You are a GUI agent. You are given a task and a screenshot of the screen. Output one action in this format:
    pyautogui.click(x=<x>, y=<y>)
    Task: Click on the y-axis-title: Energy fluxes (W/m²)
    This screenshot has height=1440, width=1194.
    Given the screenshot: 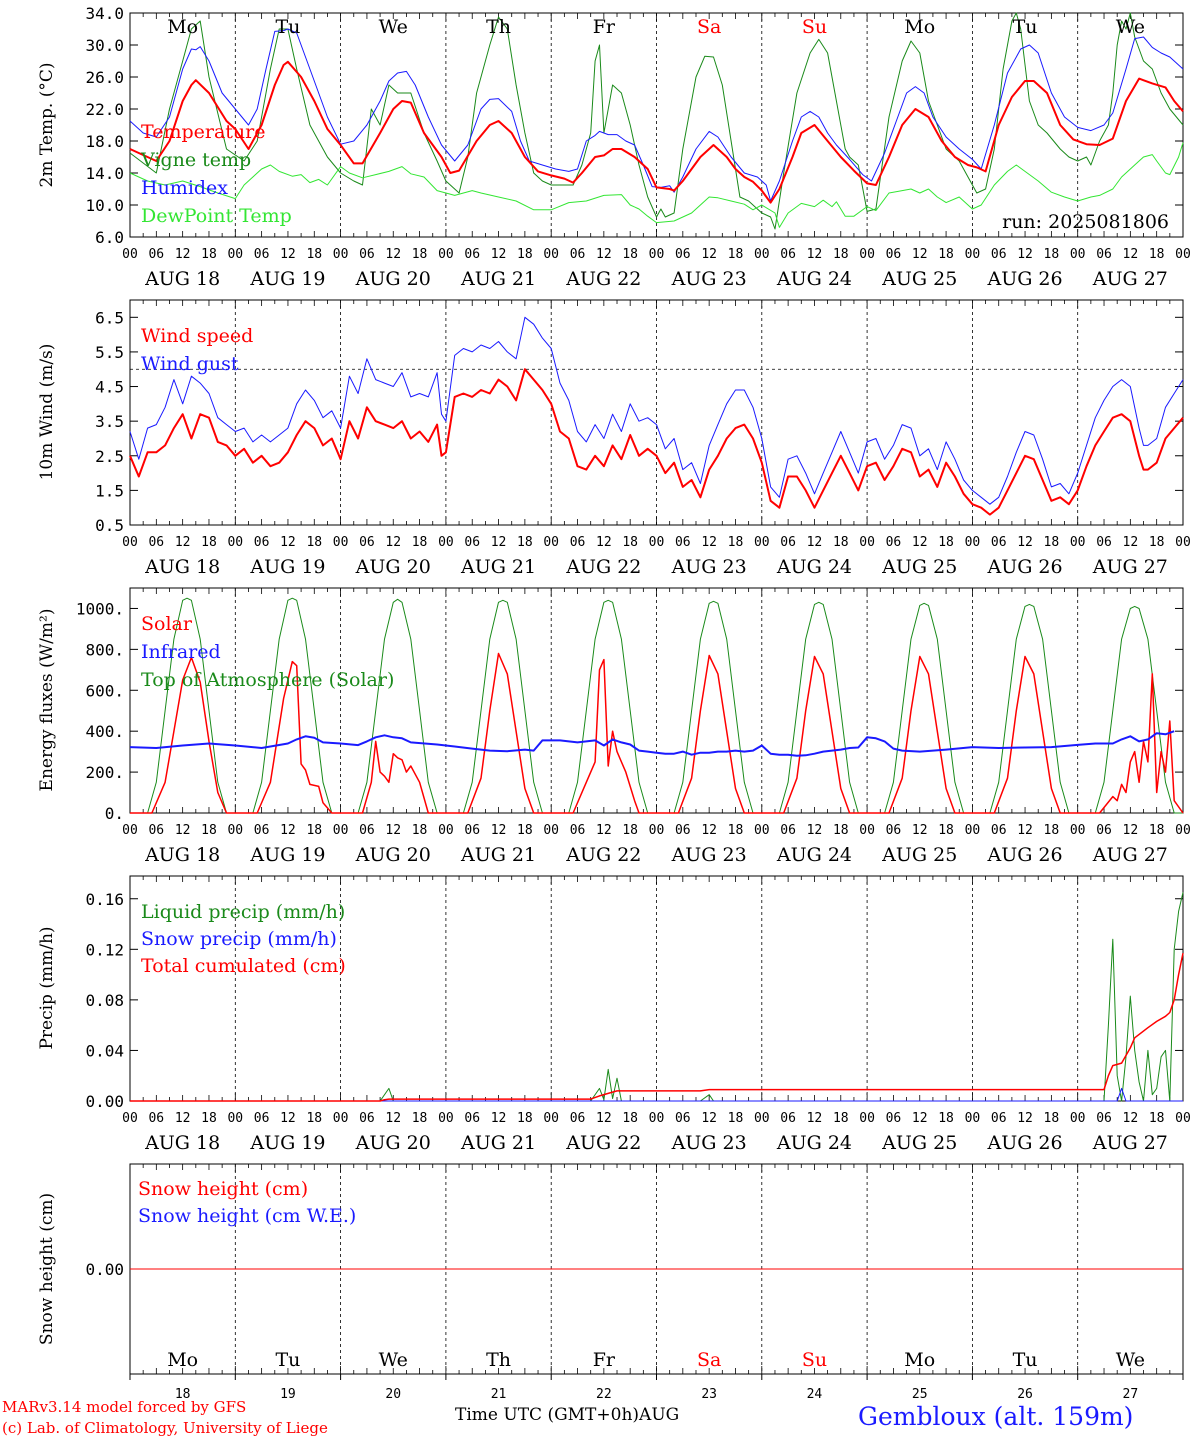 What is the action you would take?
    pyautogui.click(x=47, y=700)
    